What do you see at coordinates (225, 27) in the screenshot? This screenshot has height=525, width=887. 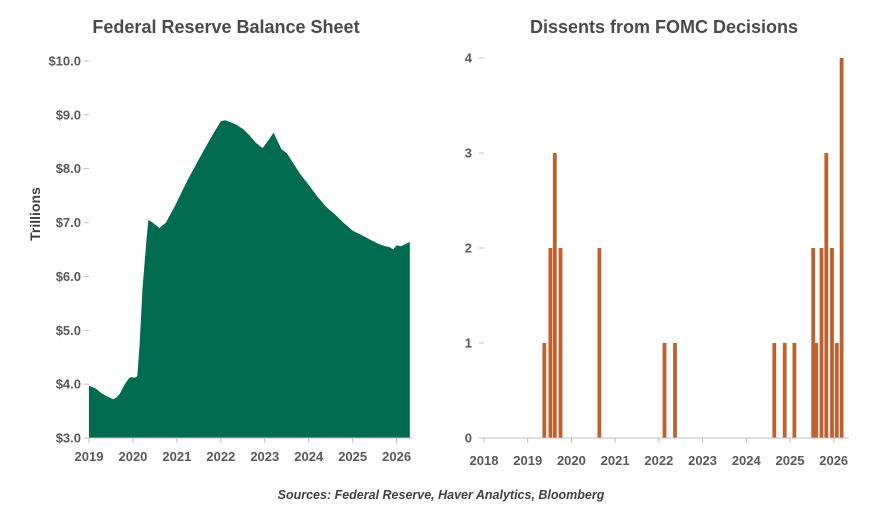 I see `left-chart-title: Federal Reserve Balance Sheet` at bounding box center [225, 27].